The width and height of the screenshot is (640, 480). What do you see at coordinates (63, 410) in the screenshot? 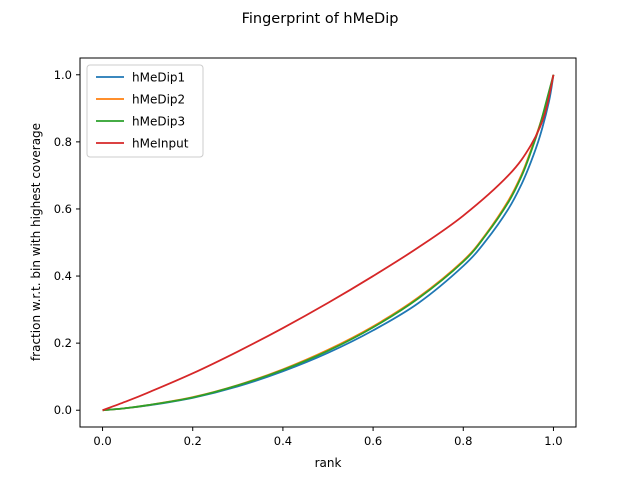
I see `y-tick-label: 0.0` at bounding box center [63, 410].